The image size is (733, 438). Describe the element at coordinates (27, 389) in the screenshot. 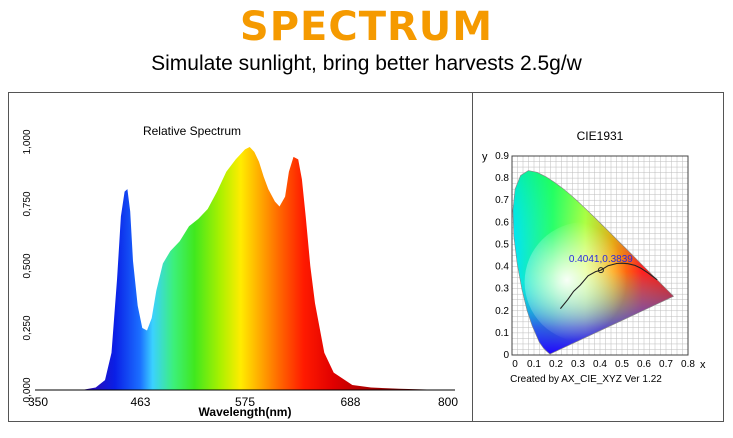

I see `spectrum-y-tick-label: 0,000` at that location.